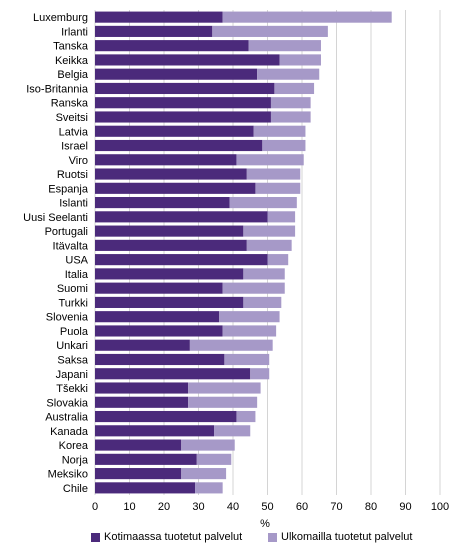 This screenshot has height=555, width=460. I want to click on category-label: Ruotsi, so click(72, 175).